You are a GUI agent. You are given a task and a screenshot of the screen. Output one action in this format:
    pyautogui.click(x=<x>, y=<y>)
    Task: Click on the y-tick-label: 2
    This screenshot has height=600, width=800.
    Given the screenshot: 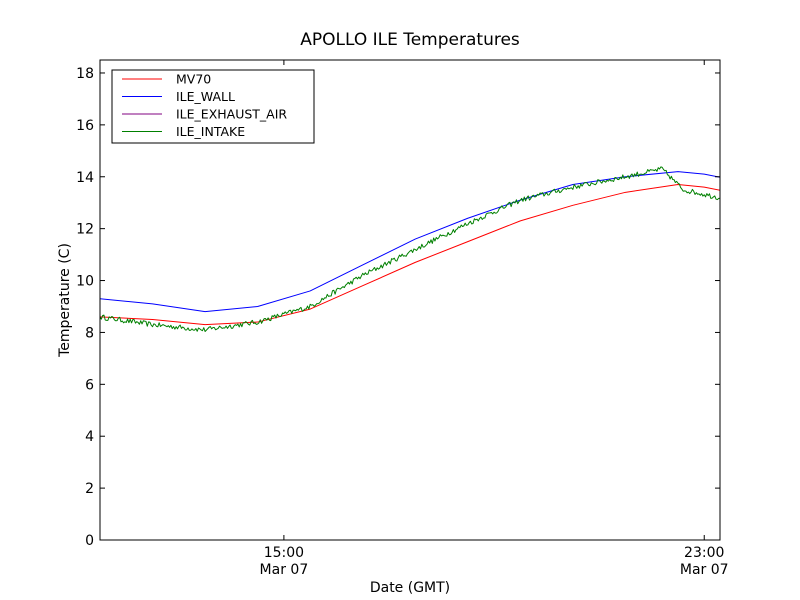 What is the action you would take?
    pyautogui.click(x=89, y=489)
    